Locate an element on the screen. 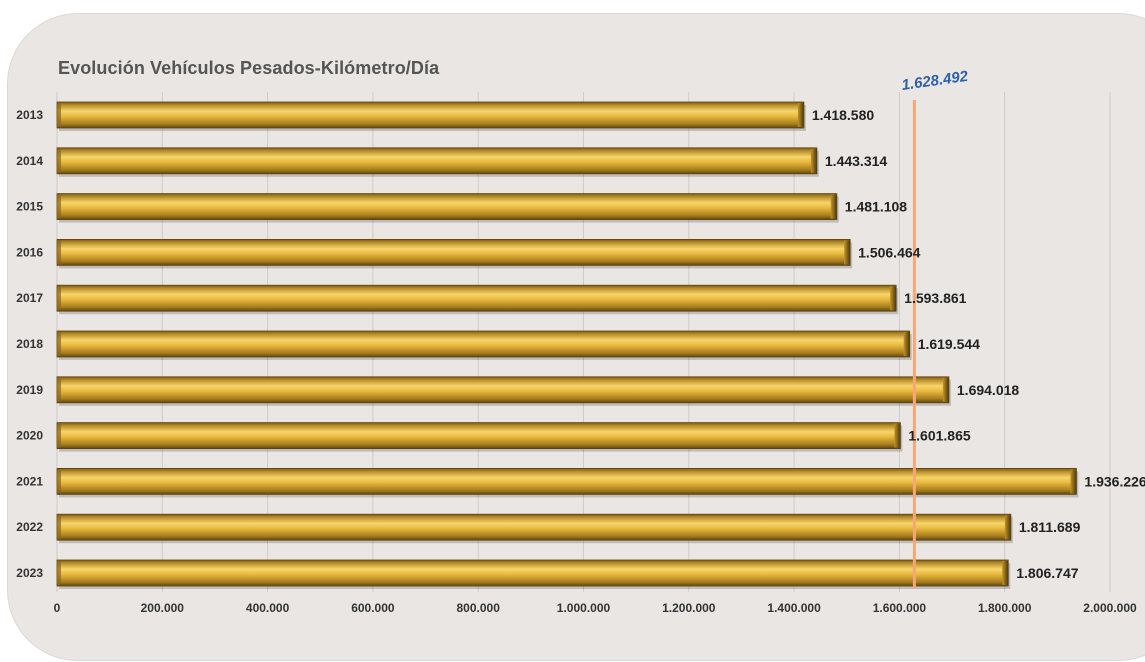 This screenshot has height=662, width=1145. data-label: 1.694.018 is located at coordinates (988, 390).